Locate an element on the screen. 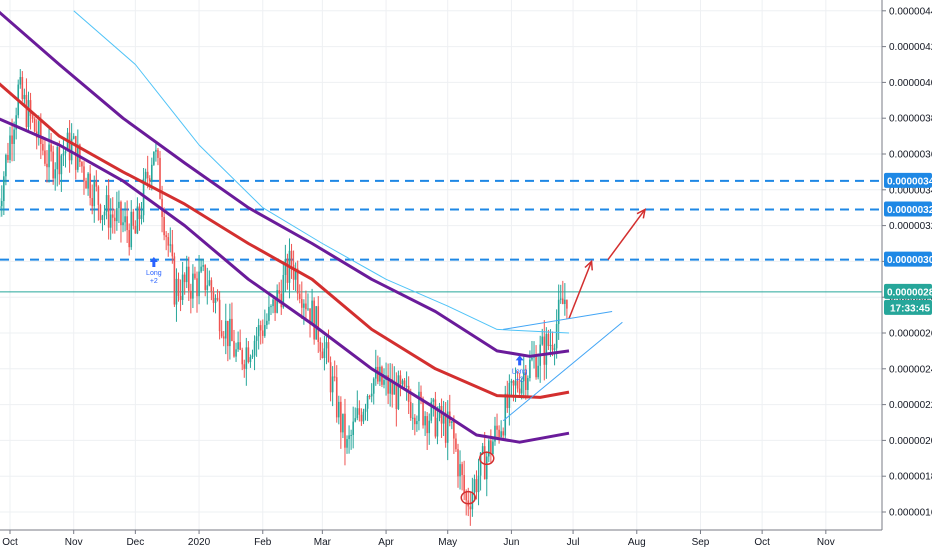 Image resolution: width=932 pixels, height=550 pixels. arrow-head is located at coordinates (588, 265).